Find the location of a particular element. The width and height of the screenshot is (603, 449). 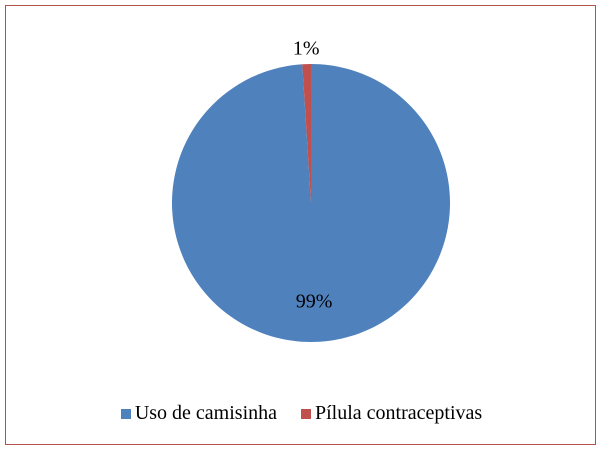

legend: Uso de camisinha Pílula contraceptivas is located at coordinates (301, 413).